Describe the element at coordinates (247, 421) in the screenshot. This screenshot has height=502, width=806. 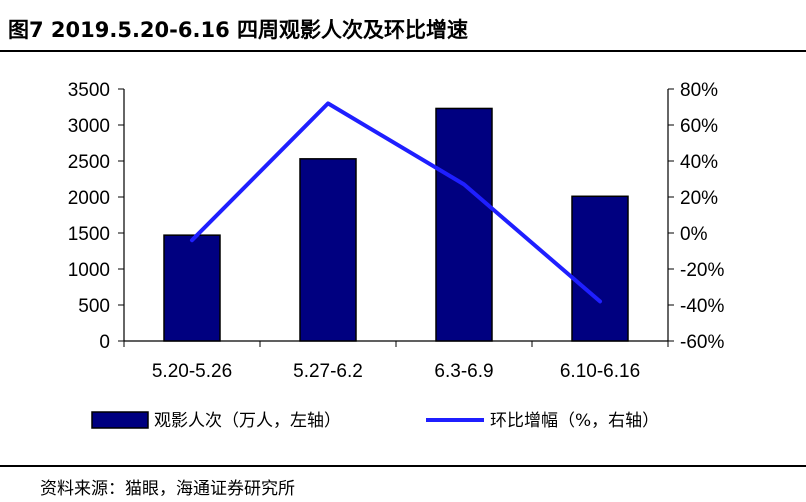
I see `legend-bar-label: 观影人次（万人，左轴）` at that location.